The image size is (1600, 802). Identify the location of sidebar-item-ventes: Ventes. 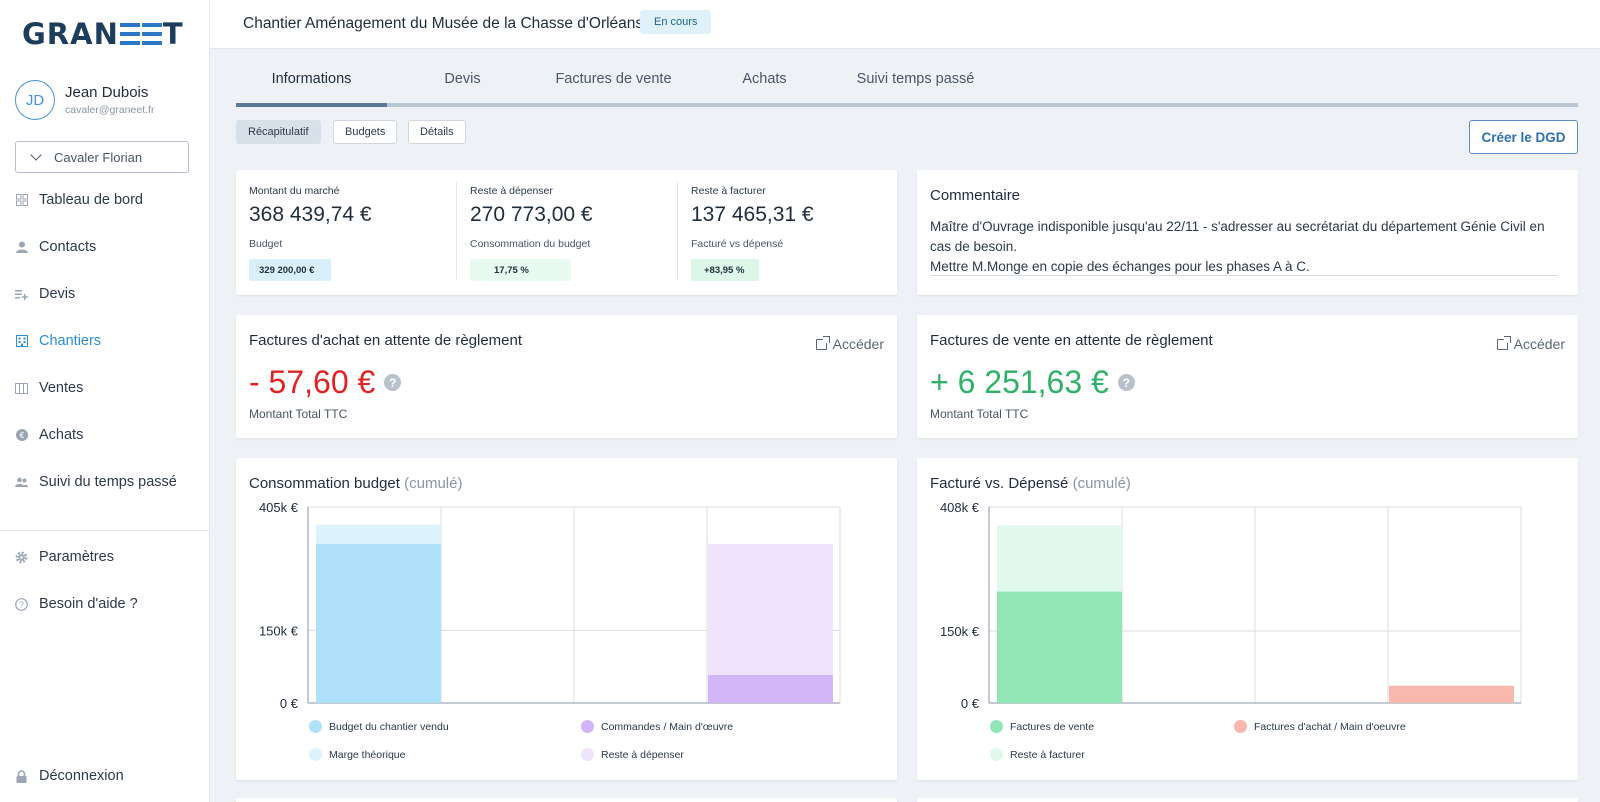
(105, 388).